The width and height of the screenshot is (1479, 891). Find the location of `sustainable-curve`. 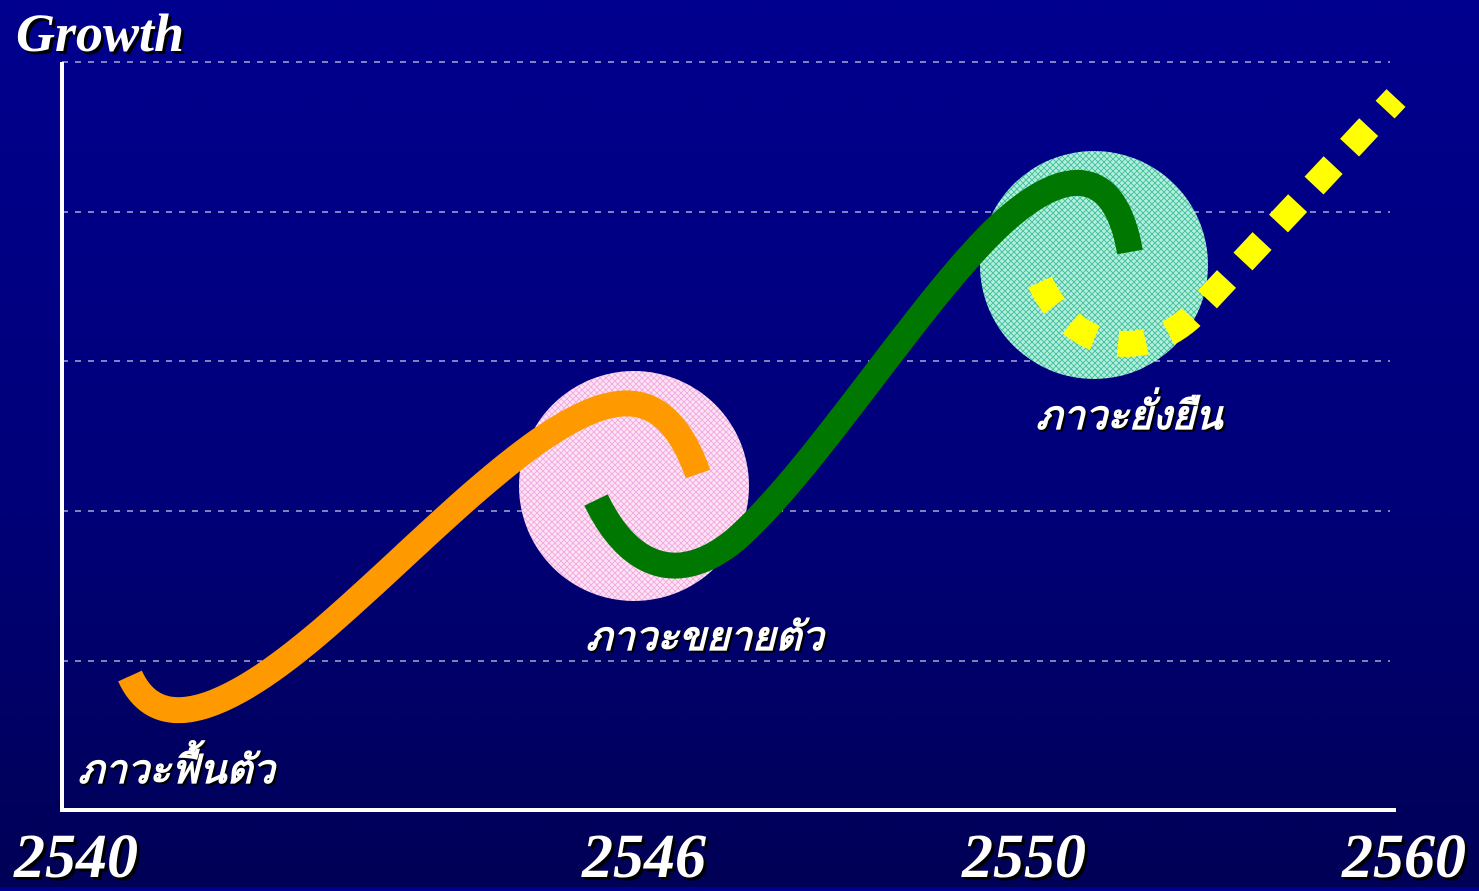

sustainable-curve is located at coordinates (1217, 223).